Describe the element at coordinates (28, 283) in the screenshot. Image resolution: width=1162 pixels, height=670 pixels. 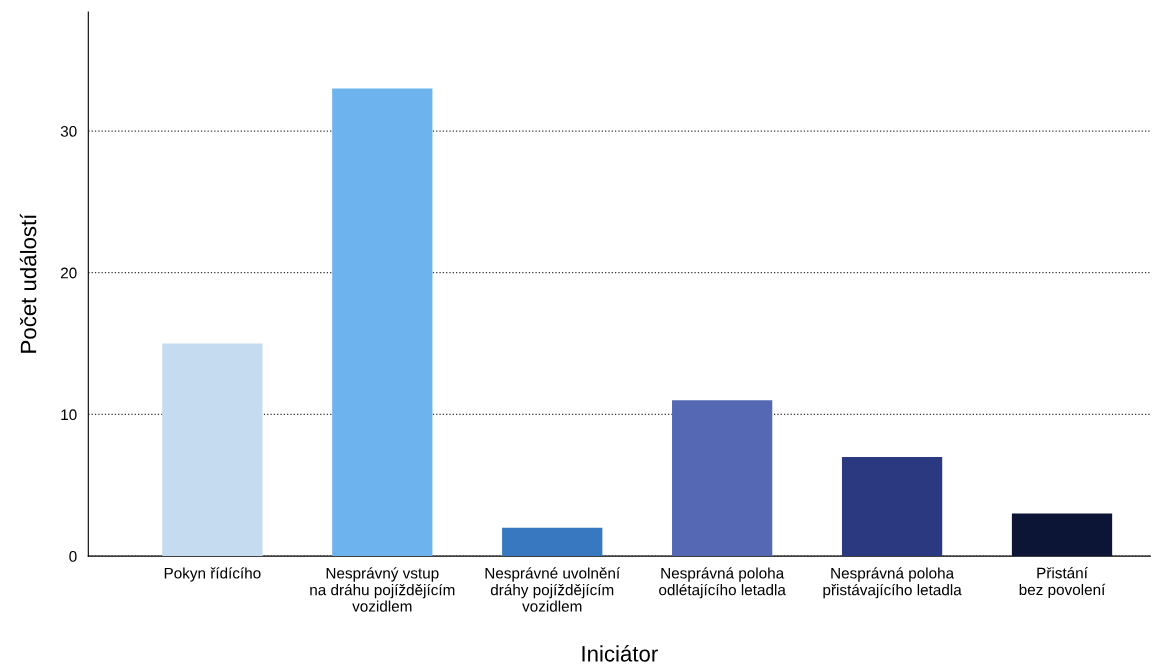
I see `y-axis-title: Počet událostí` at that location.